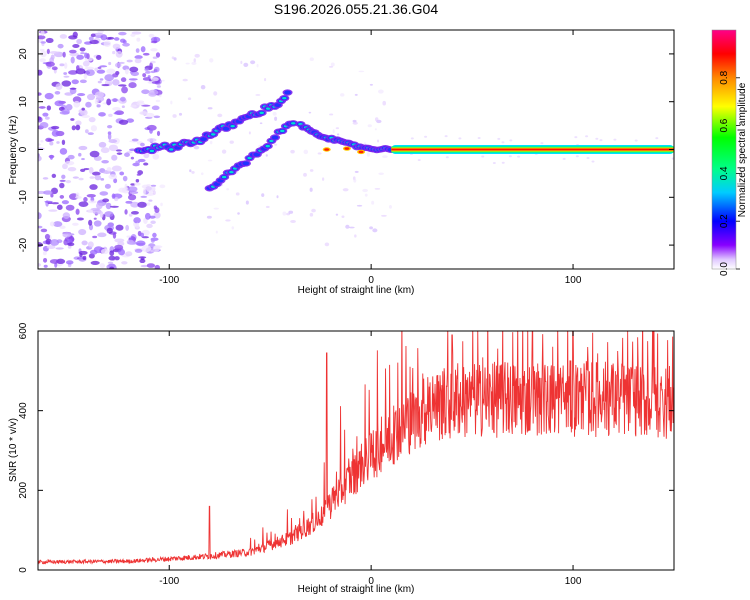 The image size is (750, 600). I want to click on colorbar-ticks: 0.0 0.2 0.4 0.6 0.8, so click(729, 173).